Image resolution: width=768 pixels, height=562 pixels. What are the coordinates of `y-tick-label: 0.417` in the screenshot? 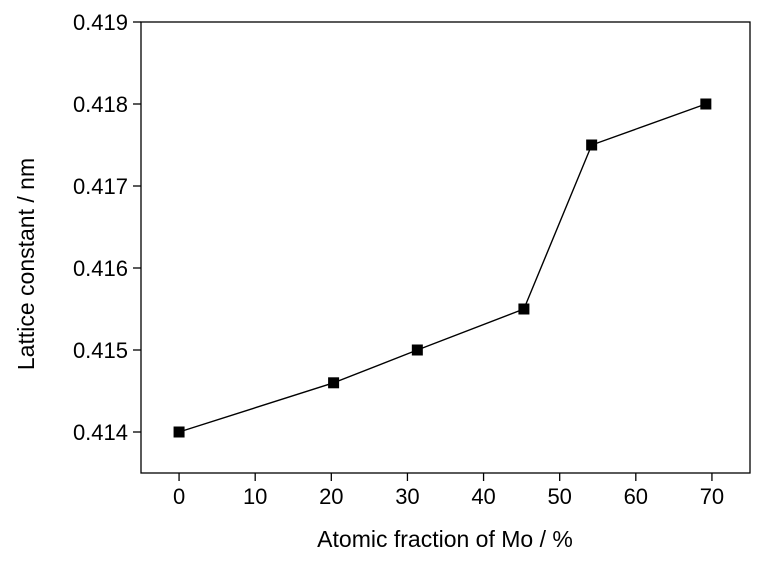 It's located at (100, 186).